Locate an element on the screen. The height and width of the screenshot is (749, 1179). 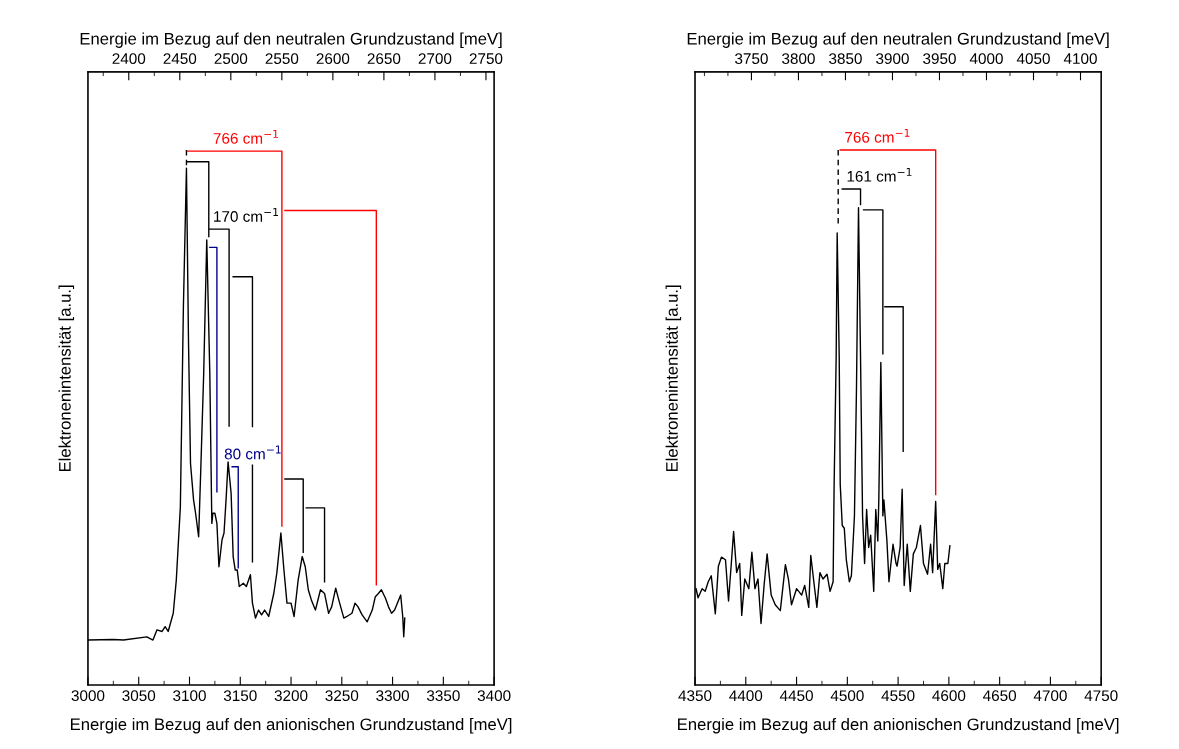
x-tick-label: 3100 is located at coordinates (189, 696).